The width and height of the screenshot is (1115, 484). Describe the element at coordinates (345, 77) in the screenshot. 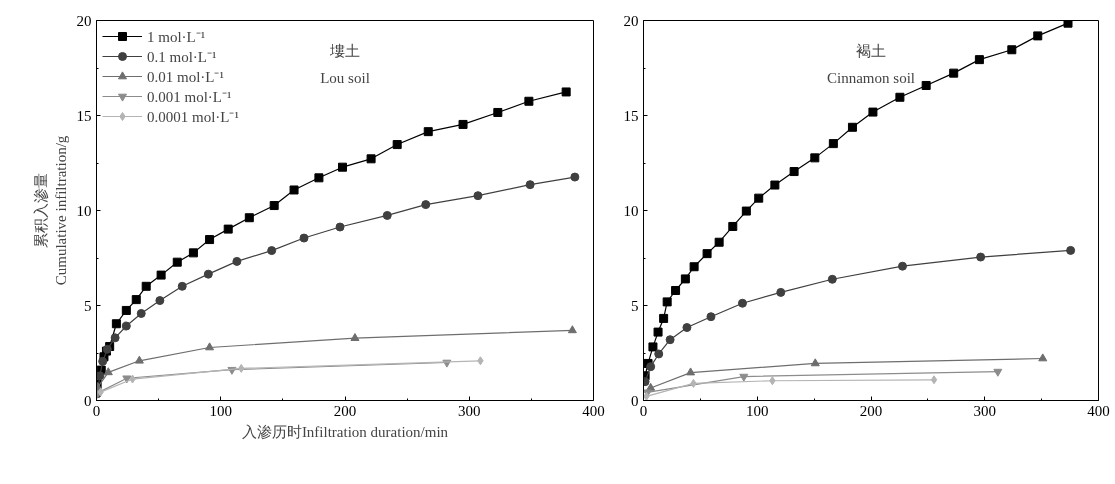

I see `annotation: Lou soil` at that location.